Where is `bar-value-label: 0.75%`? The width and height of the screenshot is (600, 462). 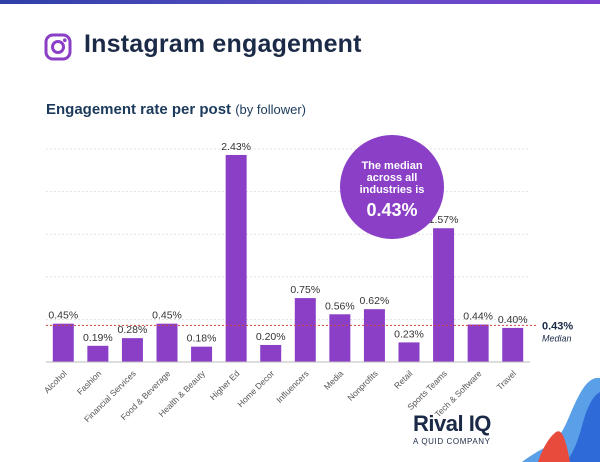 bar-value-label: 0.75% is located at coordinates (305, 290).